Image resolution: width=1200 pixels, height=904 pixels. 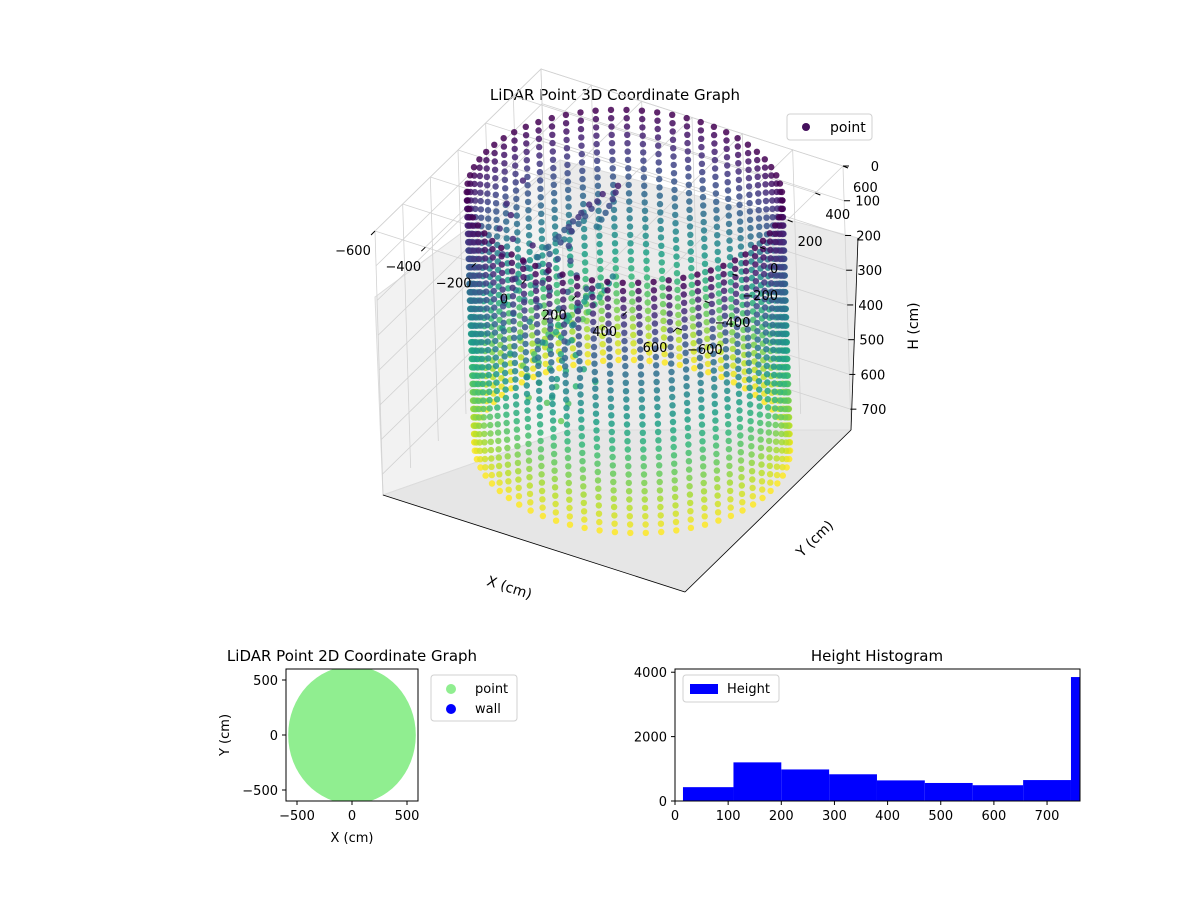 I want to click on histogram-title: Height Histogram, so click(x=877, y=656).